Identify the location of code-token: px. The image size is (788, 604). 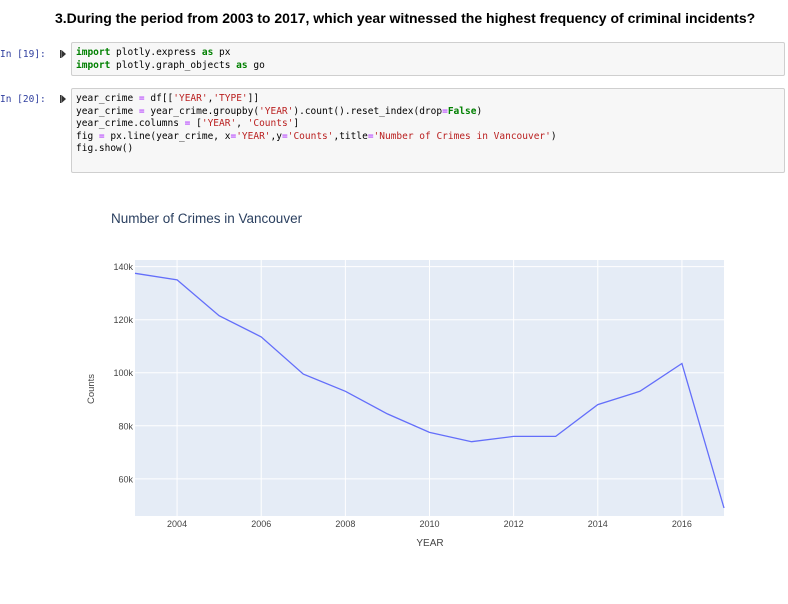
(222, 52).